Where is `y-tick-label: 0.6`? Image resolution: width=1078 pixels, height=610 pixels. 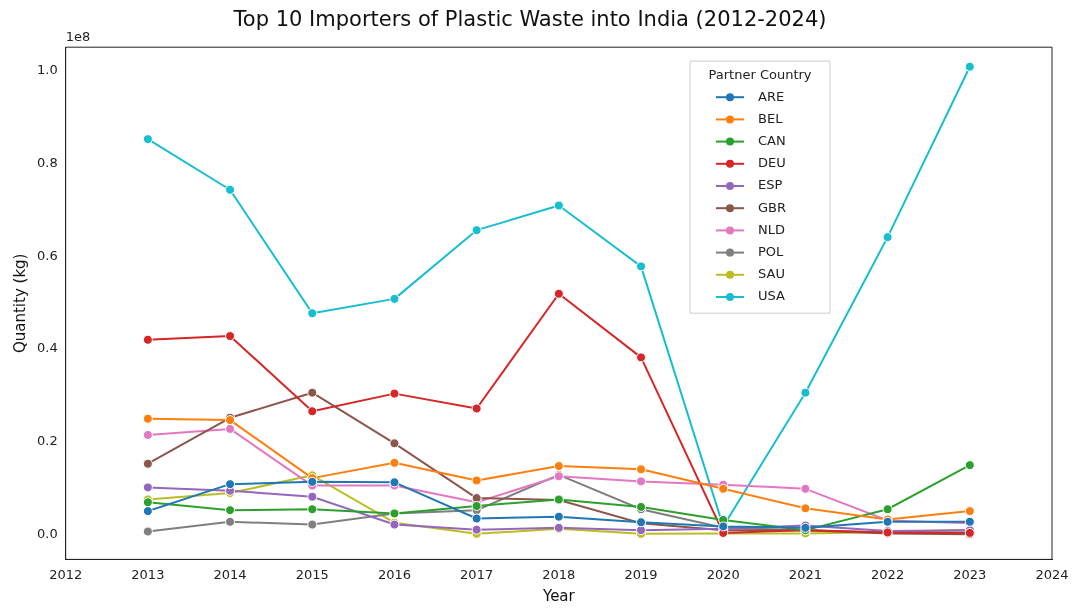
y-tick-label: 0.6 is located at coordinates (47, 255).